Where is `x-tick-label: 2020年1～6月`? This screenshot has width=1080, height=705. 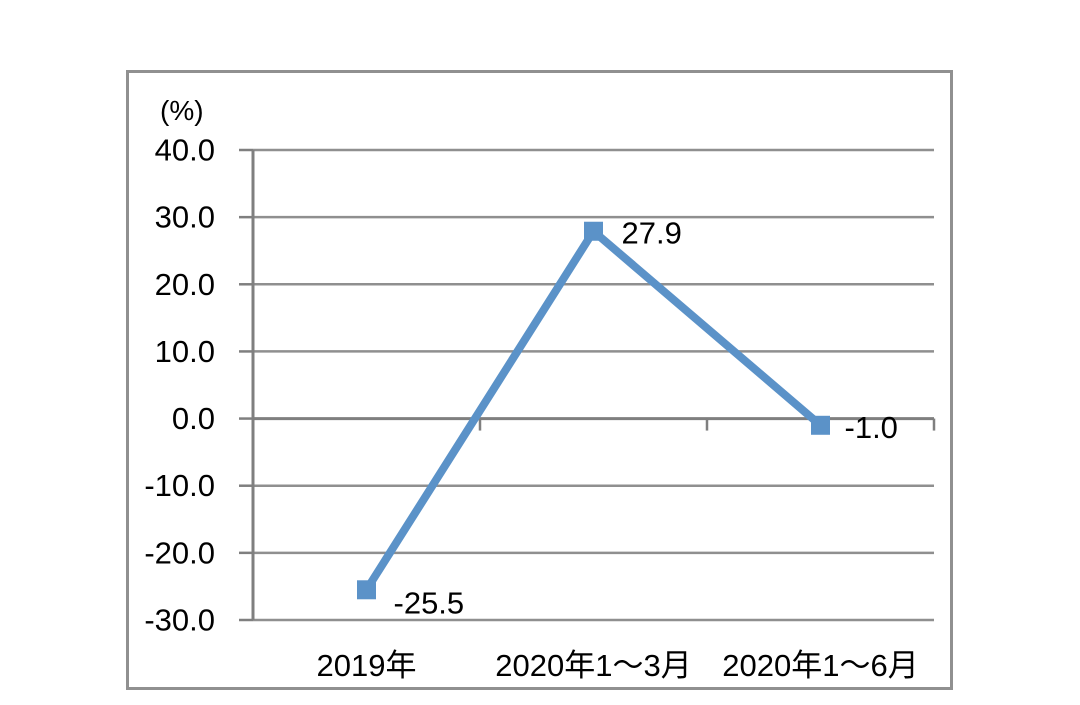 x-tick-label: 2020年1～6月 is located at coordinates (820, 665).